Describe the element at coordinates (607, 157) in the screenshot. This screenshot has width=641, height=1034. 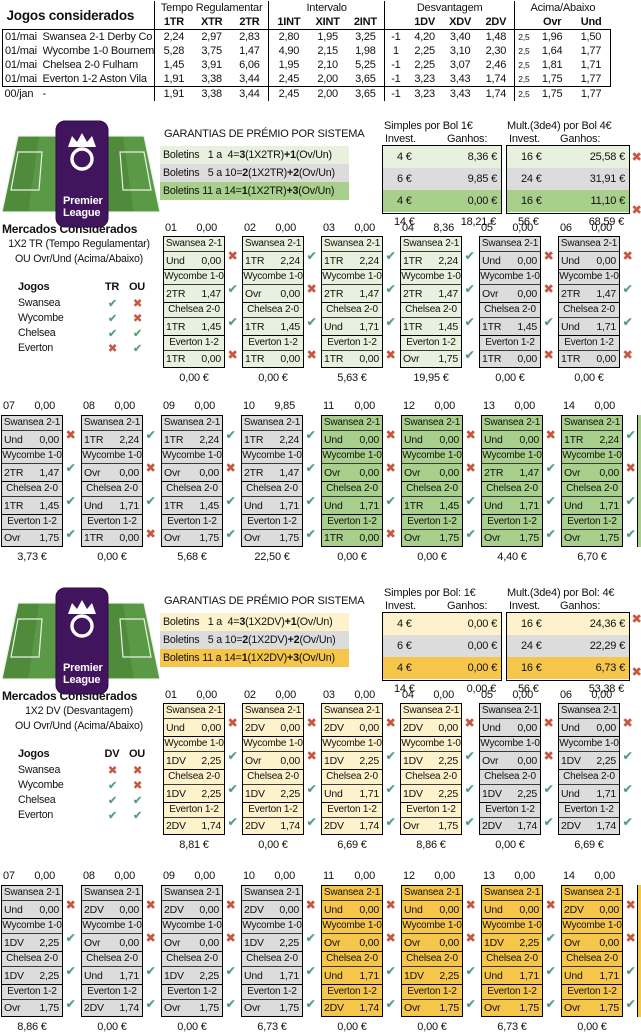
I see `ganhos-value: 25,58 €` at that location.